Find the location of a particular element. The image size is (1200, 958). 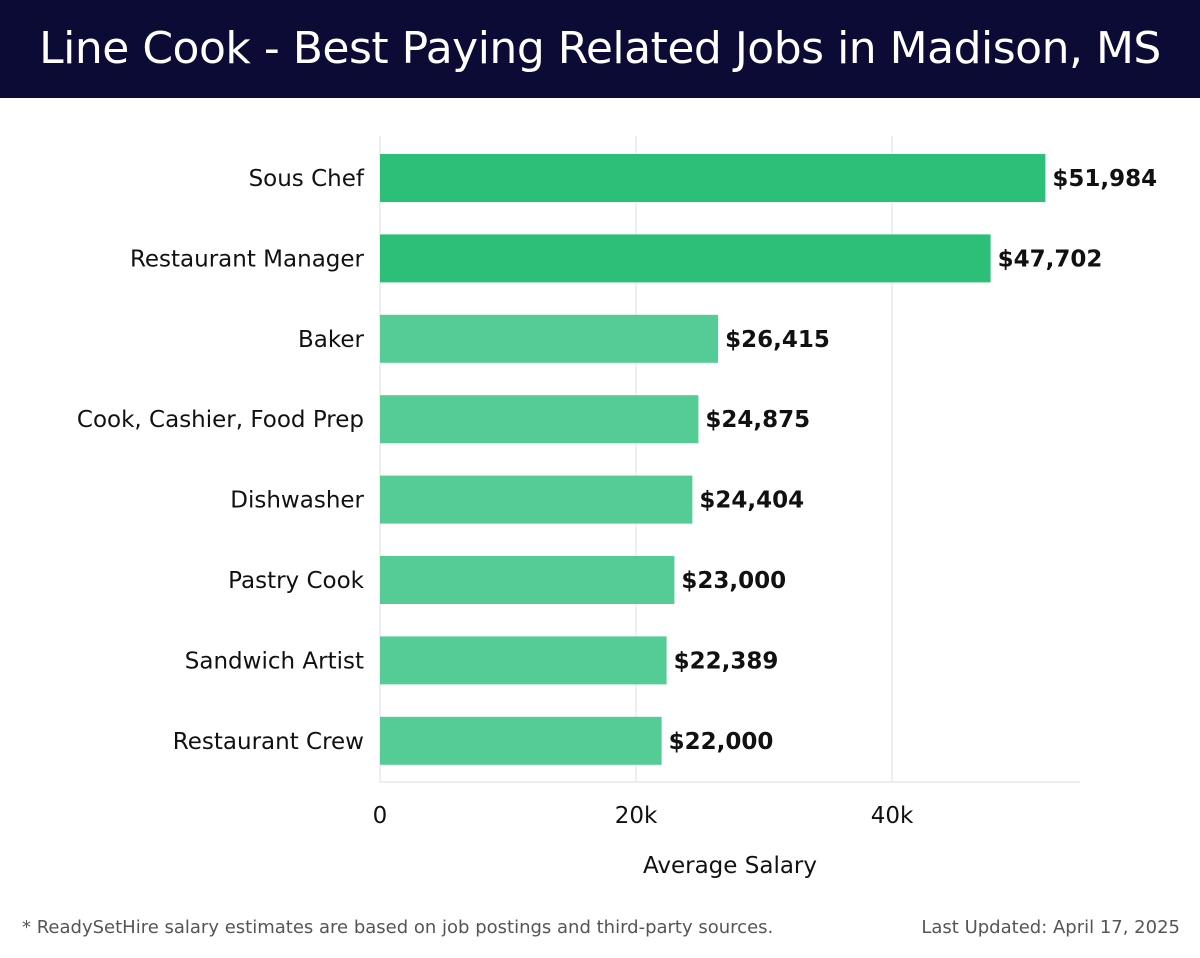

category-label: Pastry Cook is located at coordinates (296, 581).